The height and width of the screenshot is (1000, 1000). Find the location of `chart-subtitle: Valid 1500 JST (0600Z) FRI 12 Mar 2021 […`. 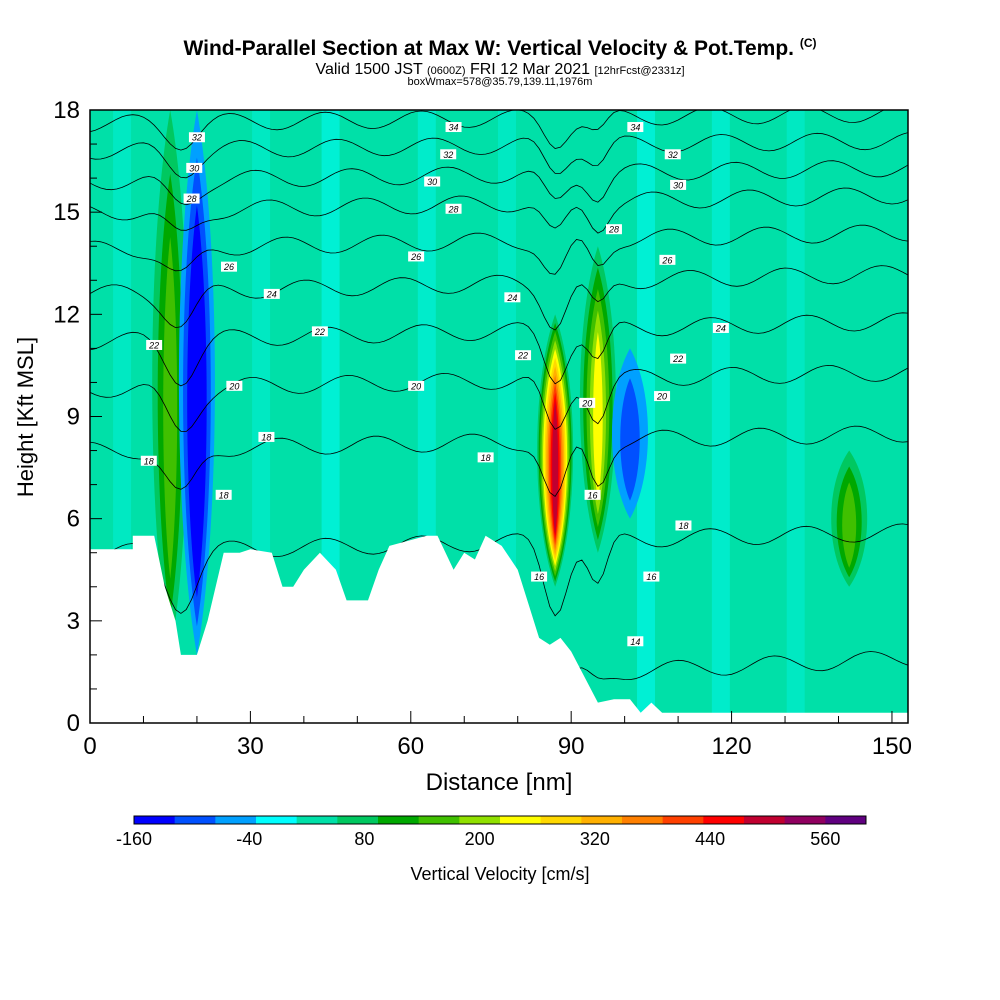

chart-subtitle: Valid 1500 JST (0600Z) FRI 12 Mar 2021 [… is located at coordinates (500, 70).